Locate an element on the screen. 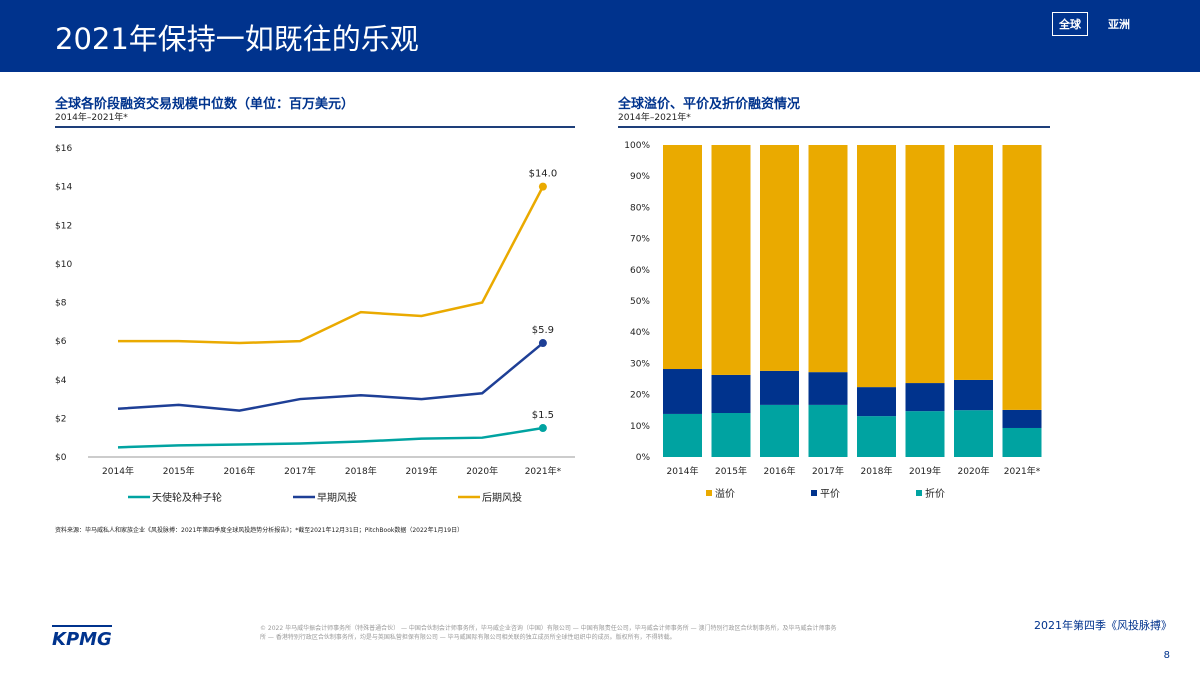 The height and width of the screenshot is (675, 1200). y-tick-label: $8 is located at coordinates (61, 304).